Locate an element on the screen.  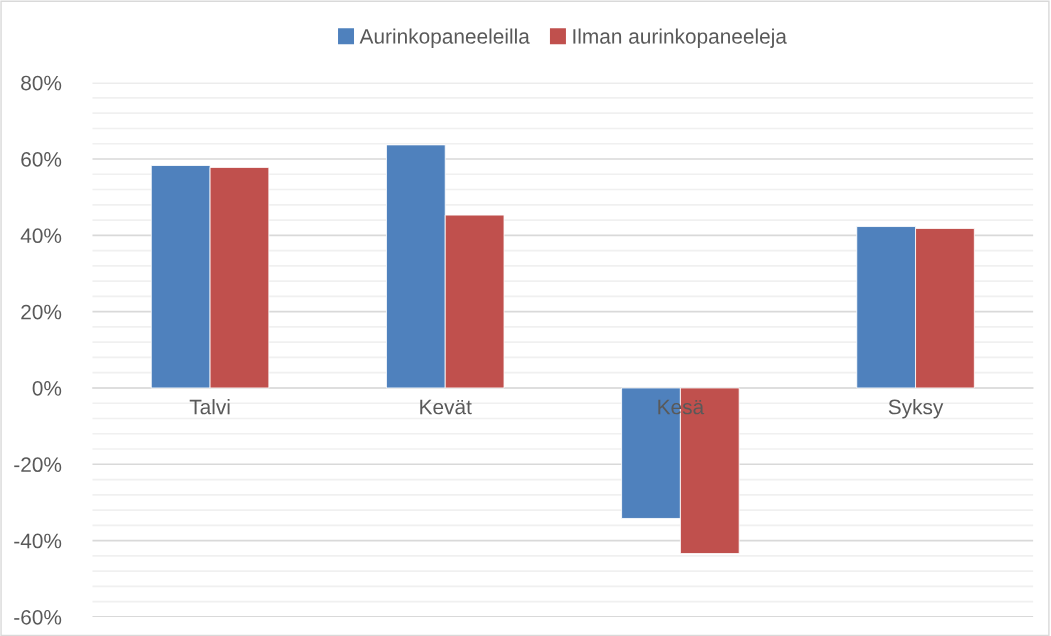
y-tick-label: -20% is located at coordinates (38, 465).